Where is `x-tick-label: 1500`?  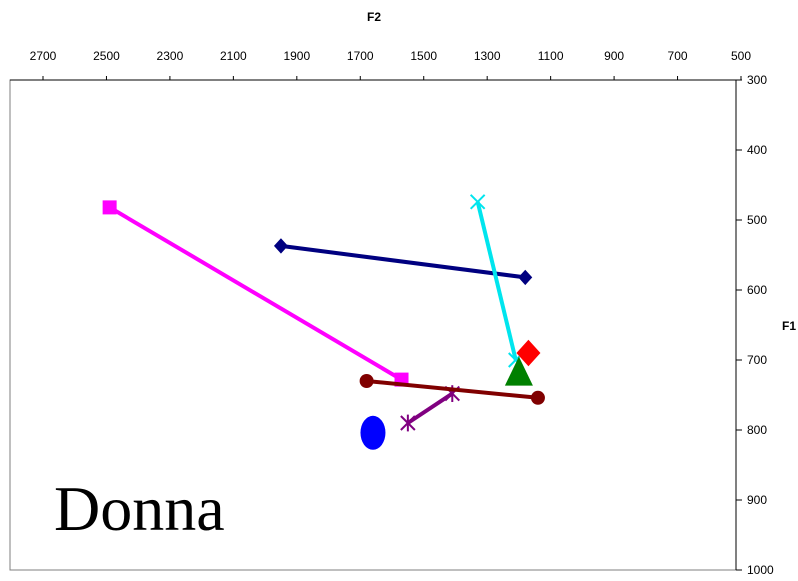 x-tick-label: 1500 is located at coordinates (423, 56).